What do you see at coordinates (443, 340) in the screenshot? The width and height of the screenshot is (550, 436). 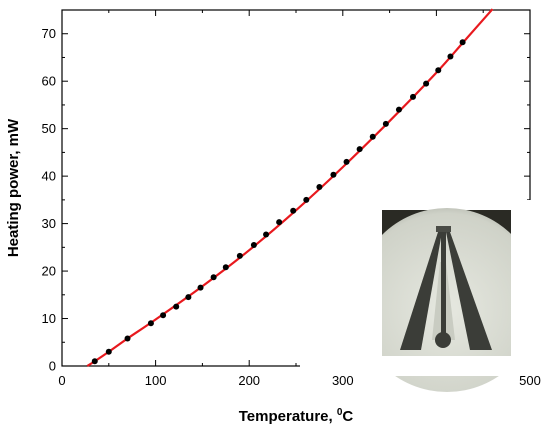 I see `heater-bulb` at bounding box center [443, 340].